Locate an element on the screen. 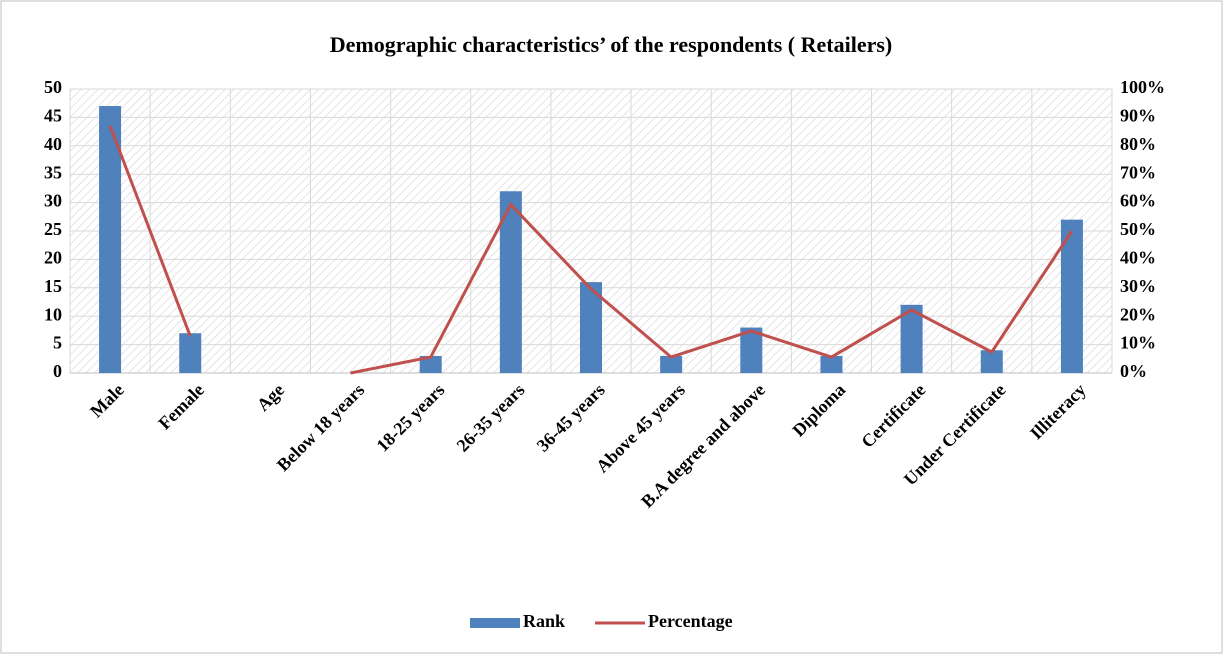 This screenshot has width=1223, height=654. legend-swatch is located at coordinates (495, 623).